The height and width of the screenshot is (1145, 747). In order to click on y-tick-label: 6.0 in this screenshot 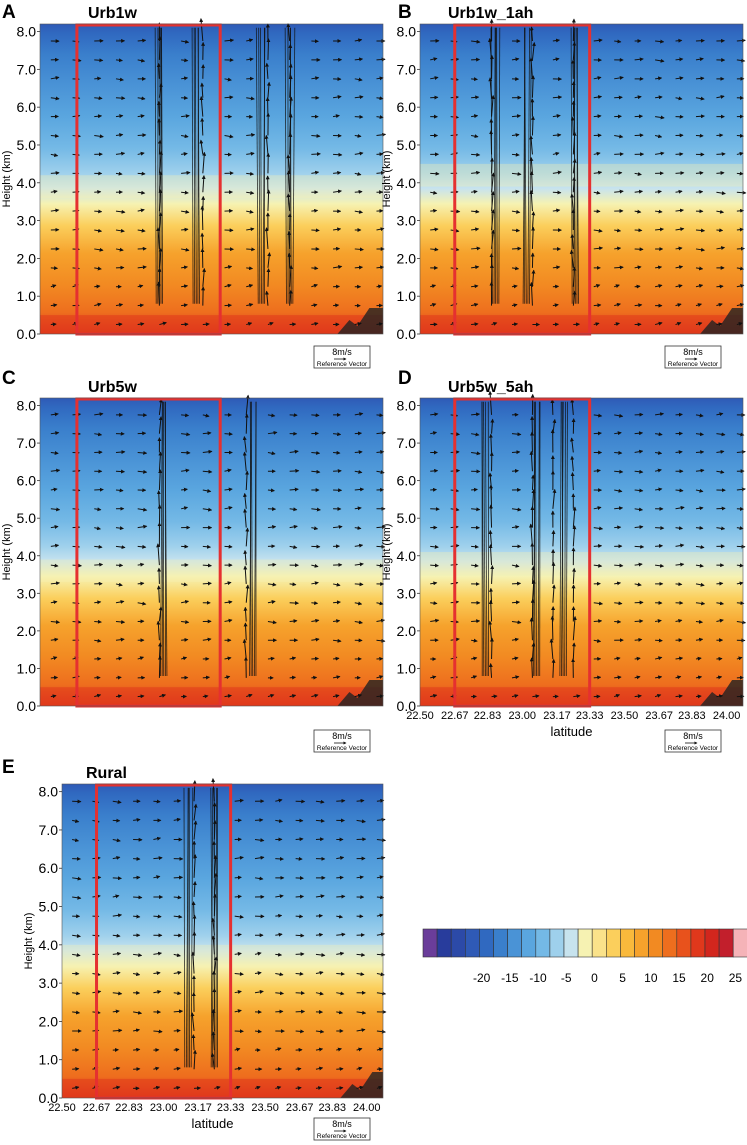, I will do `click(27, 107)`.